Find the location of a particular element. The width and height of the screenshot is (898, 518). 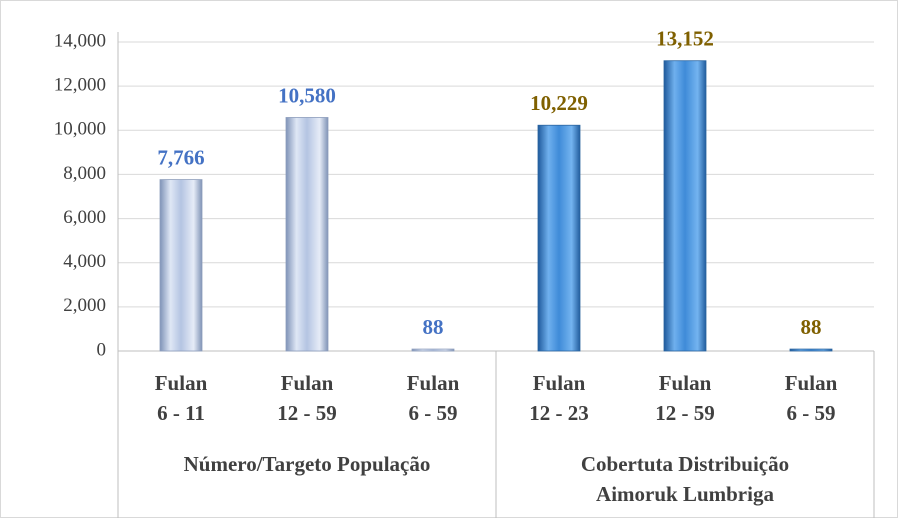

value-label: 10,580 is located at coordinates (307, 95).